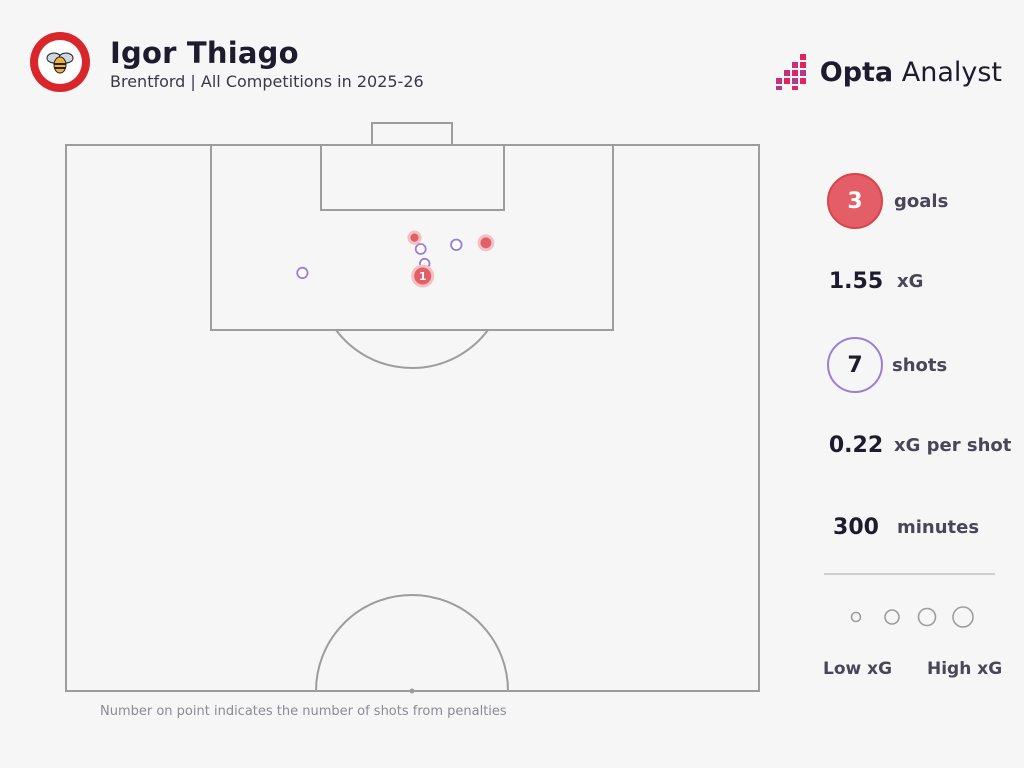 This screenshot has height=768, width=1024. What do you see at coordinates (887, 365) in the screenshot?
I see `stat-shots: 7 shots` at bounding box center [887, 365].